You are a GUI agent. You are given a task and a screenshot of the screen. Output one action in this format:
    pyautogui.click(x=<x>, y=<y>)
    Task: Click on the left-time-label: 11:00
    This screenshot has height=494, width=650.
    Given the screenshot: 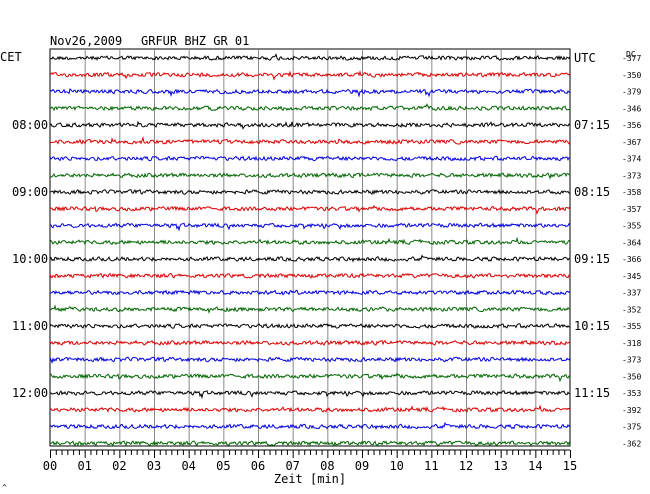 What is the action you would take?
    pyautogui.click(x=30, y=326)
    